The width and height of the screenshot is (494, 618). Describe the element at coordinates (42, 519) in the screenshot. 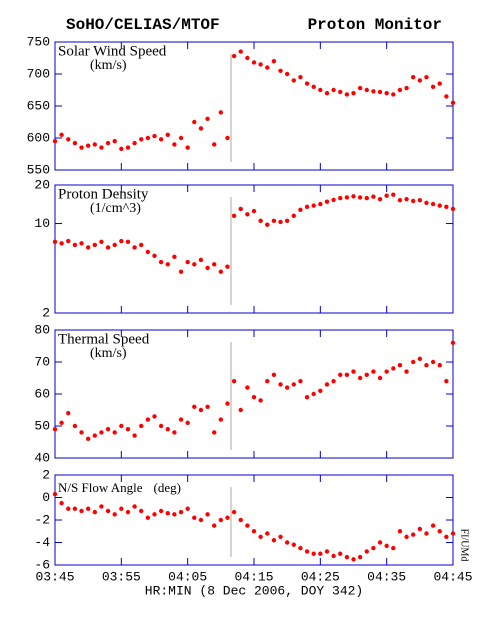

I see `y-tick-label: -2` at that location.